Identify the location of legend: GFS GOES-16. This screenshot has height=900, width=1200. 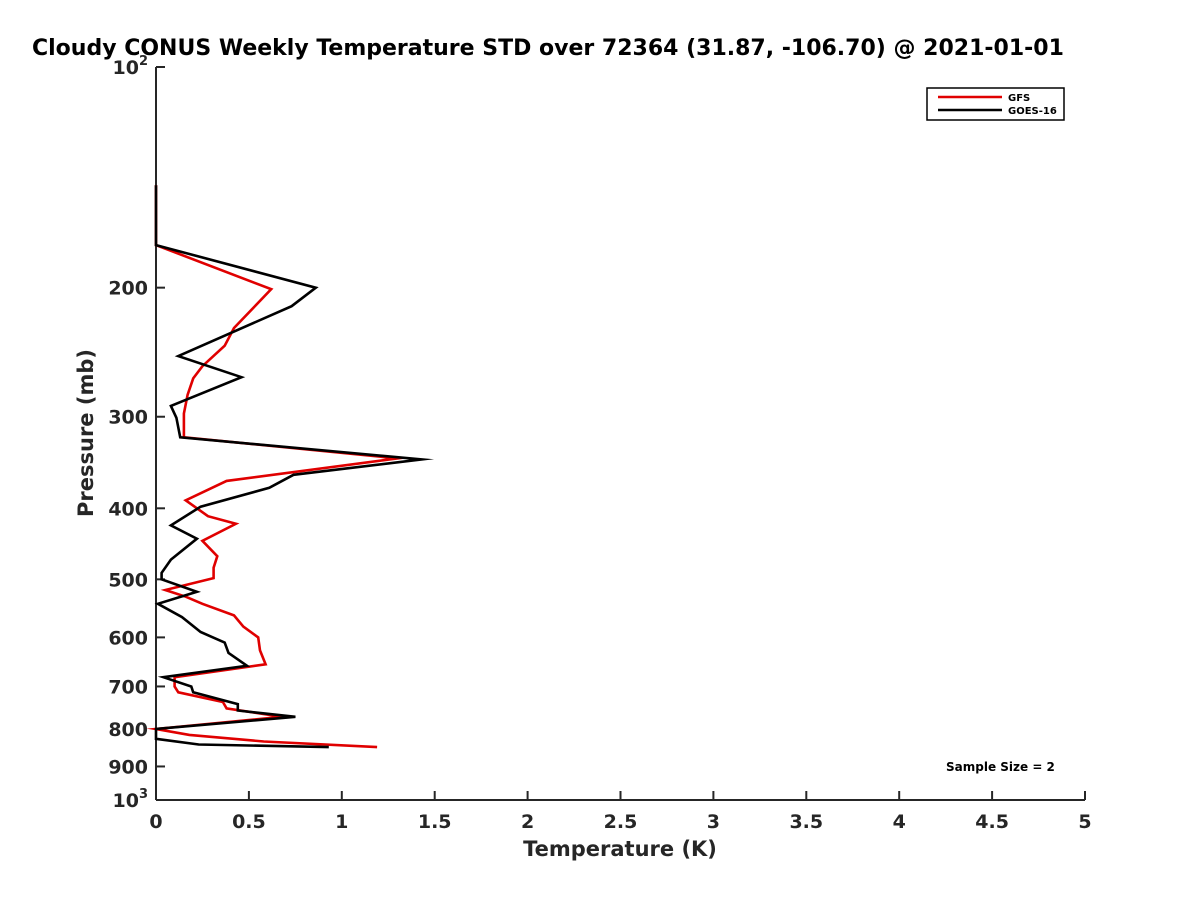
(995, 104).